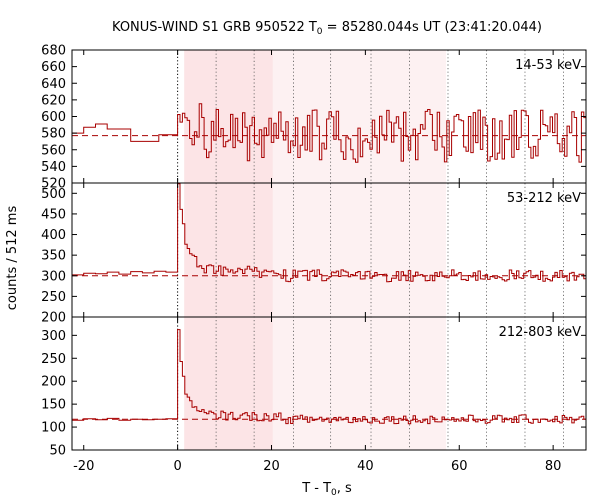 This screenshot has width=600, height=500. Describe the element at coordinates (83, 466) in the screenshot. I see `x-tick-label: -20` at that location.